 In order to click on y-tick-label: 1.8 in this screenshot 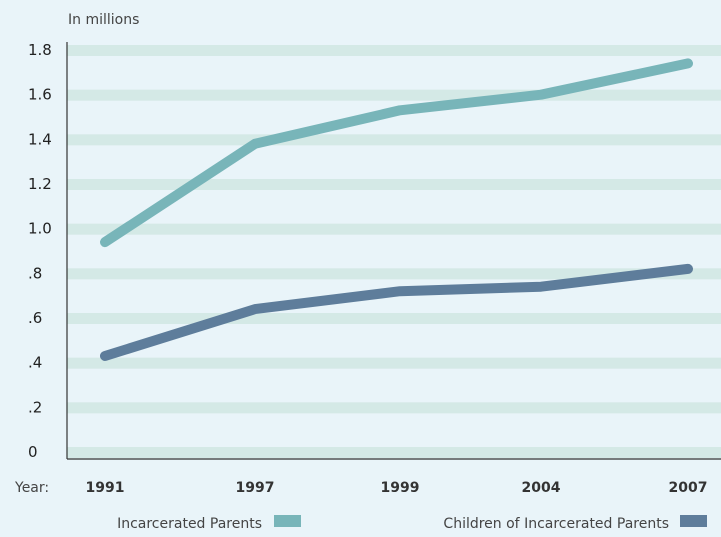, I will do `click(40, 50)`.